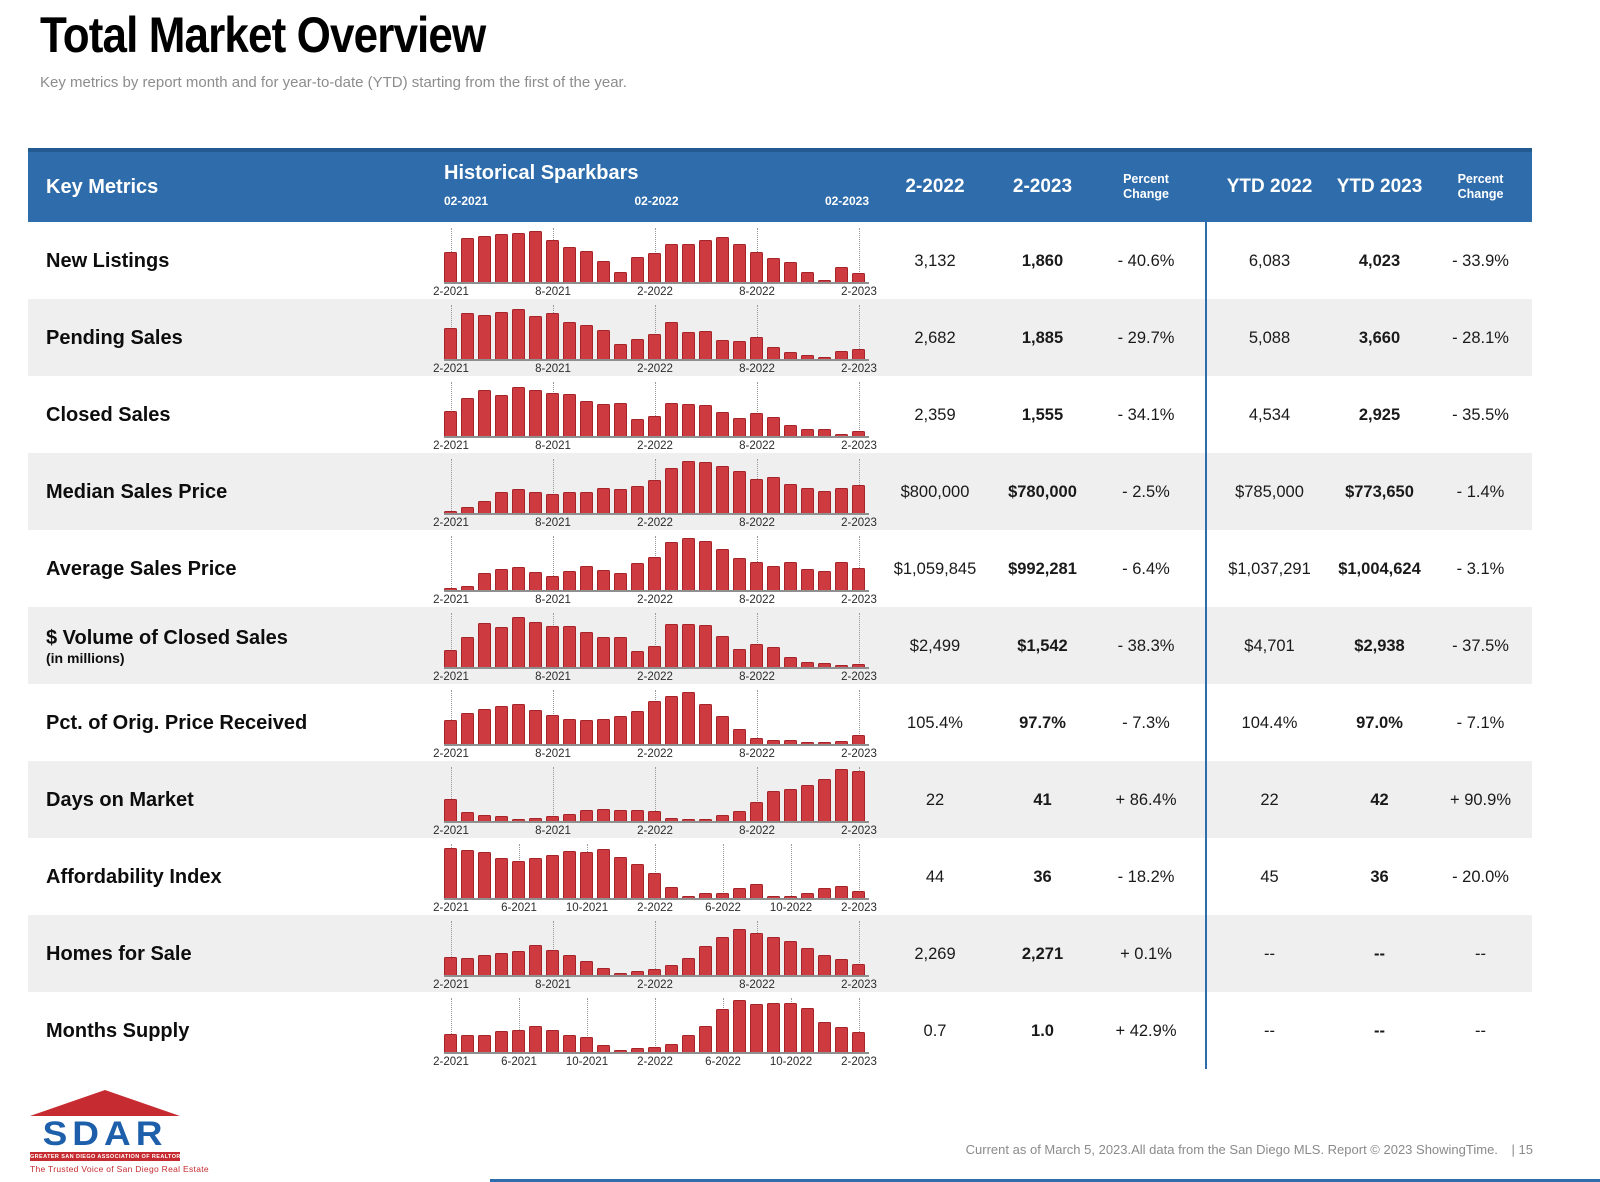  I want to click on axis-label: 8-2022, so click(757, 523).